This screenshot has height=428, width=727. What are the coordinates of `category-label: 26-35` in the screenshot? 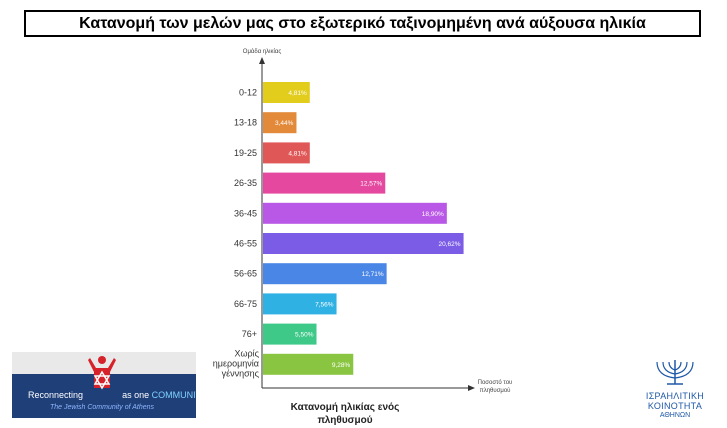 It's located at (245, 183).